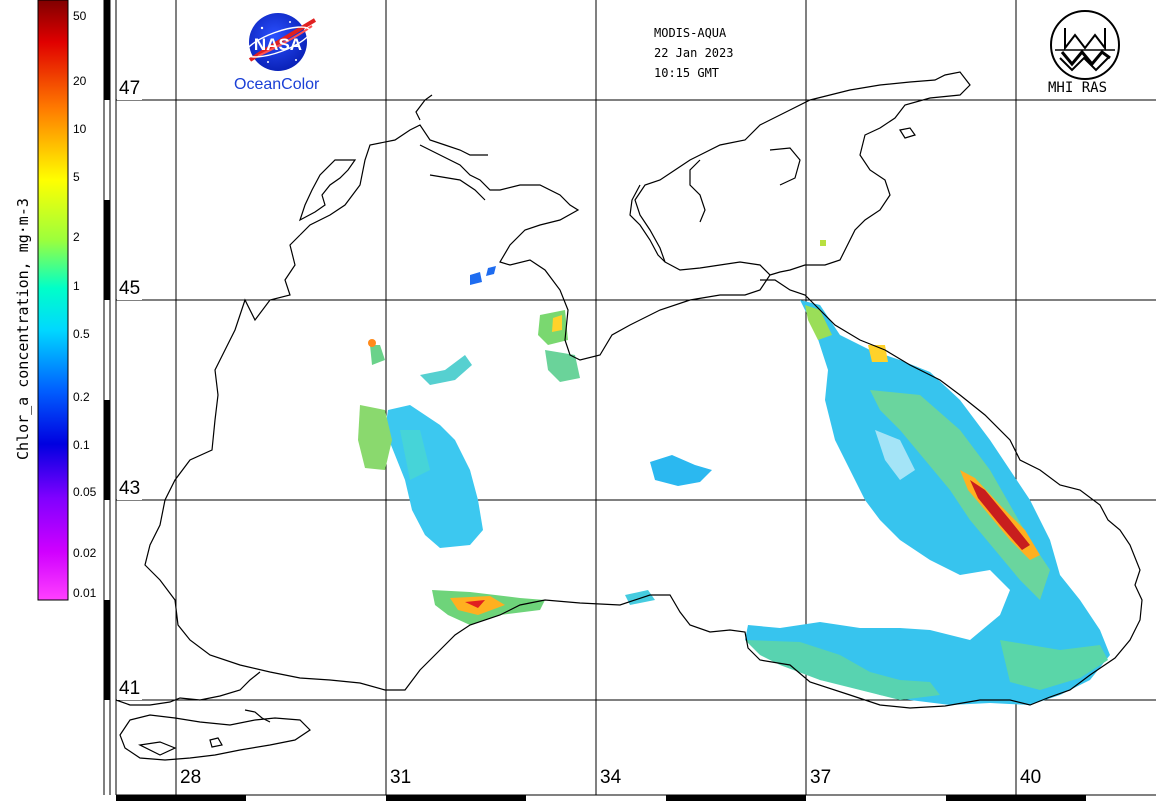  I want to click on latitude-label: 45, so click(130, 289).